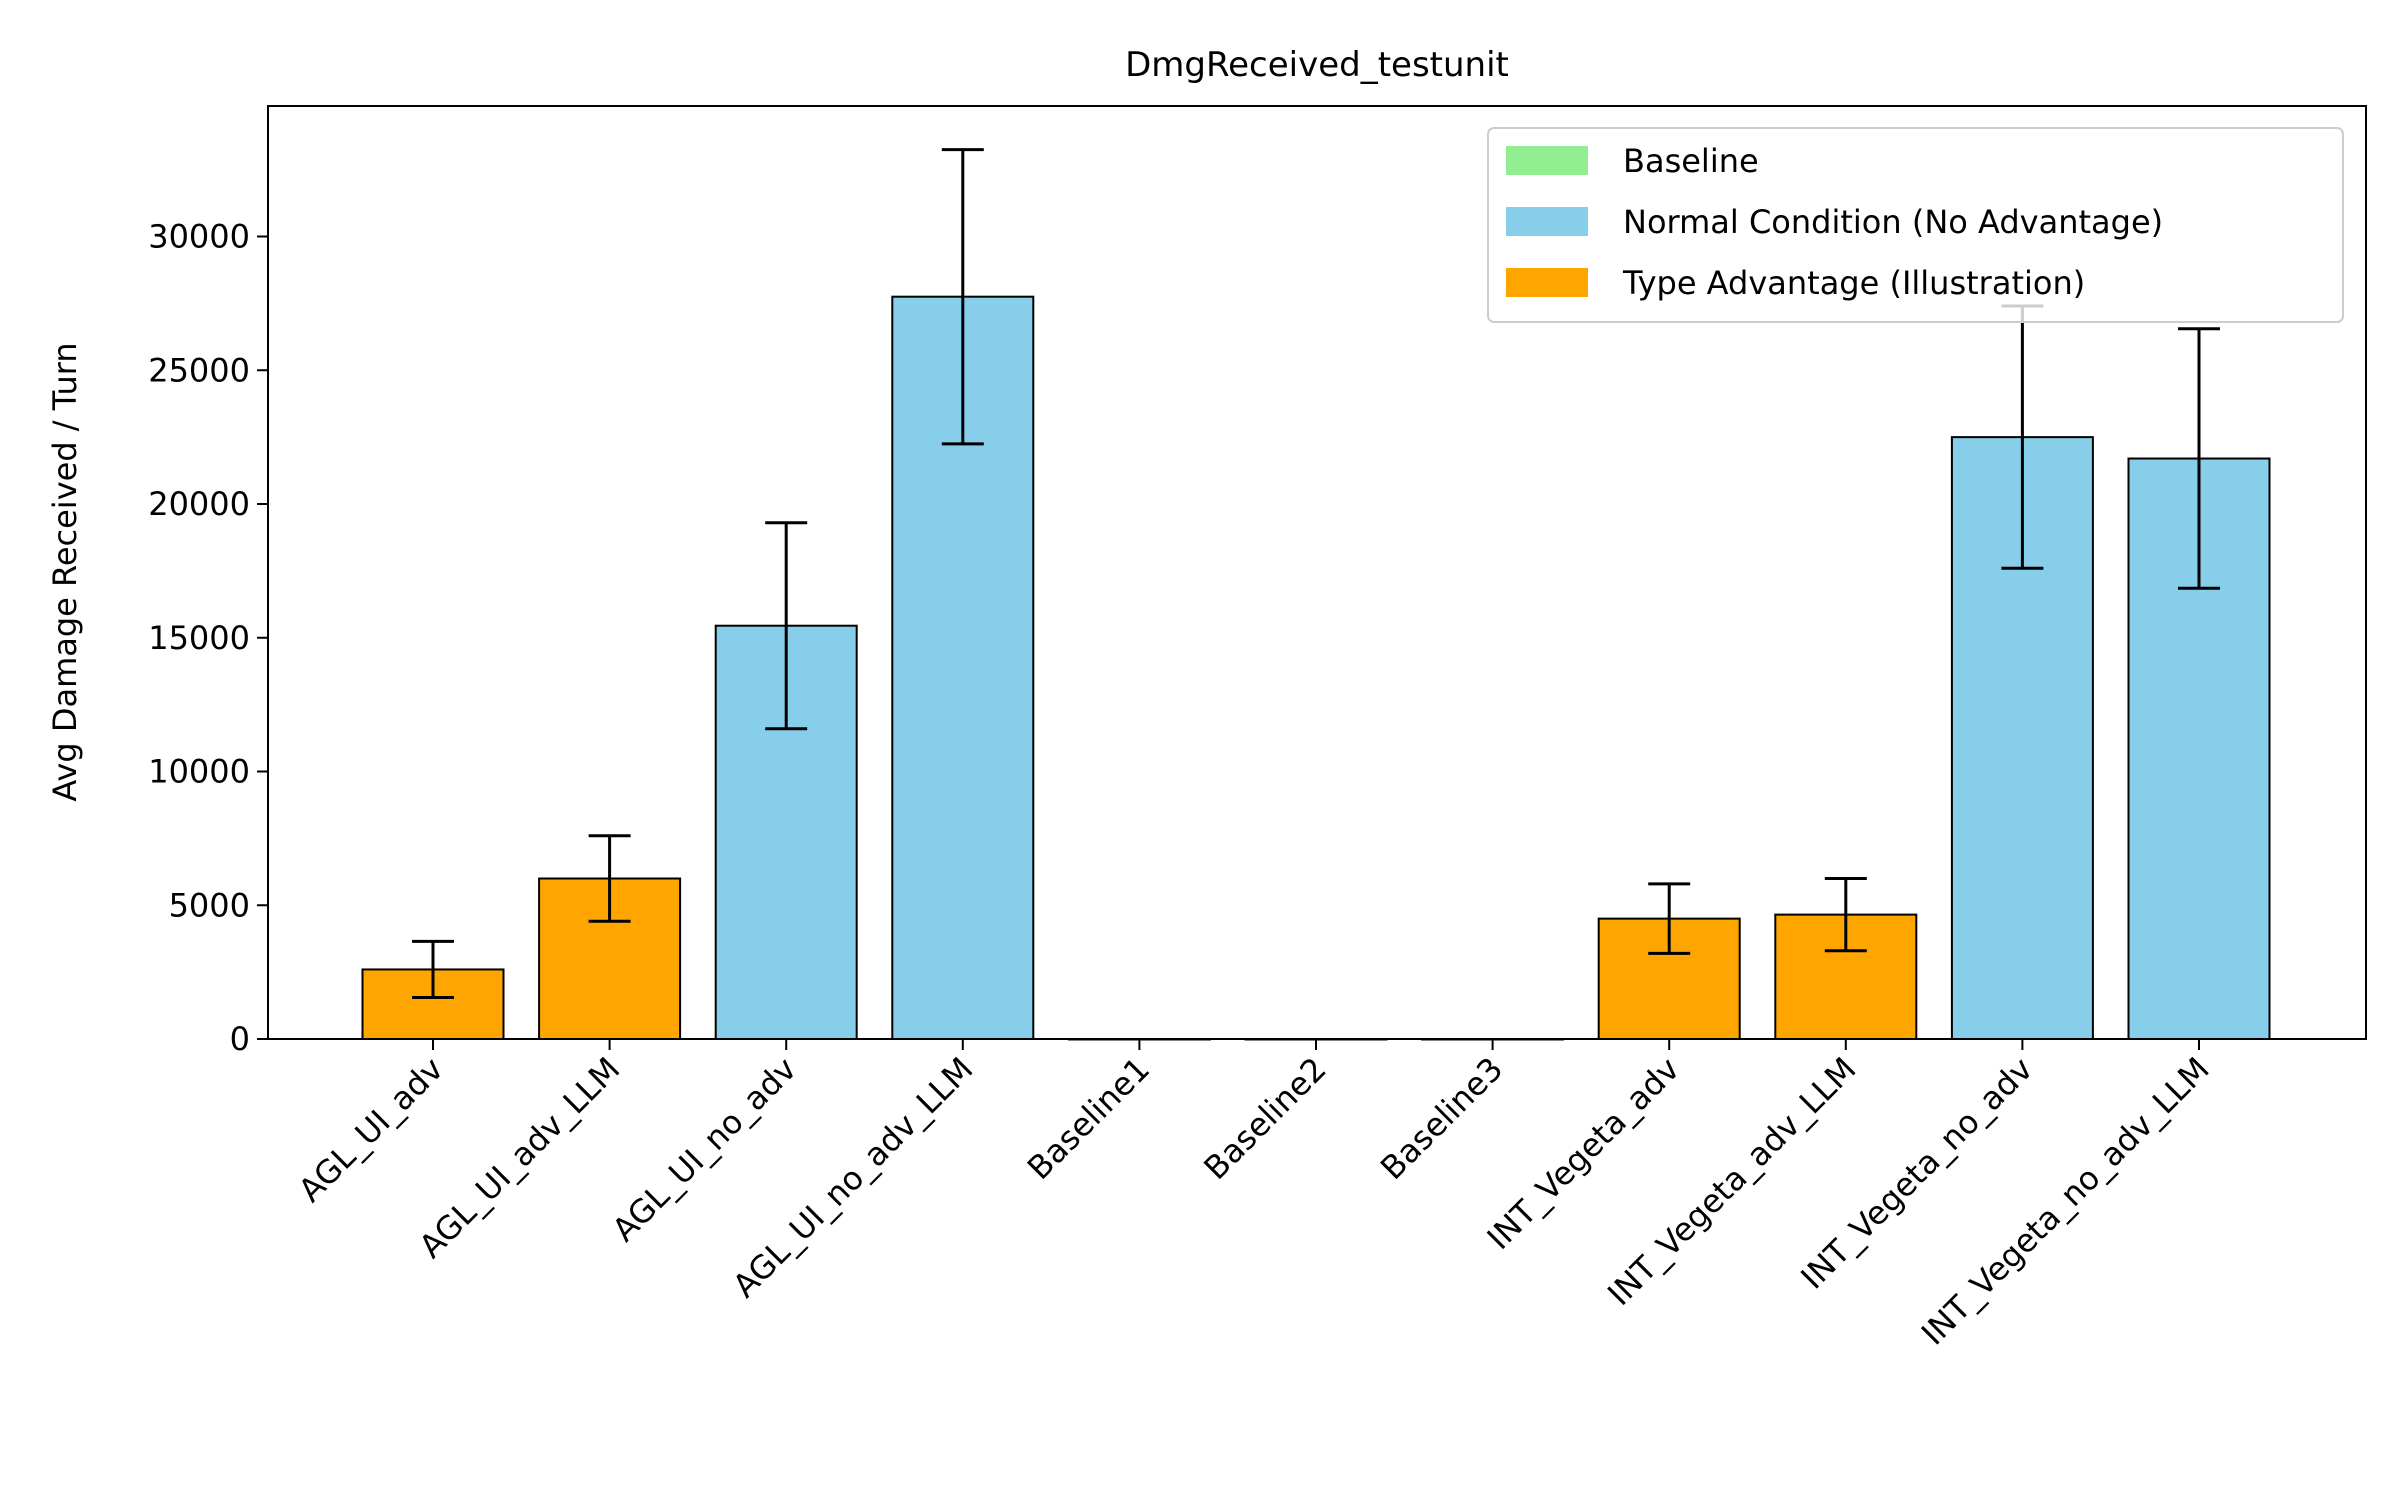  Describe the element at coordinates (199, 638) in the screenshot. I see `y-tick-label: 15000` at that location.